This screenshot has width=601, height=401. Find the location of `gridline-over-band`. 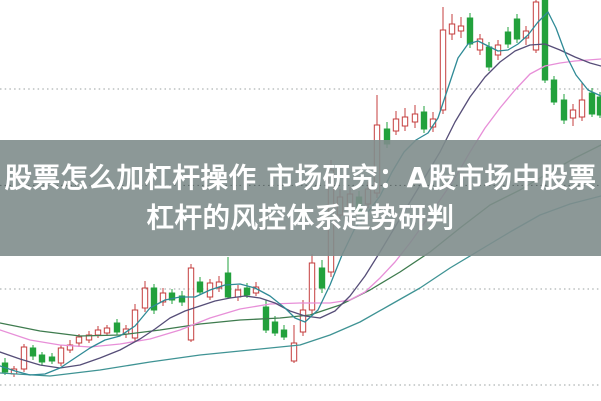

gridline-over-band is located at coordinates (300, 185).